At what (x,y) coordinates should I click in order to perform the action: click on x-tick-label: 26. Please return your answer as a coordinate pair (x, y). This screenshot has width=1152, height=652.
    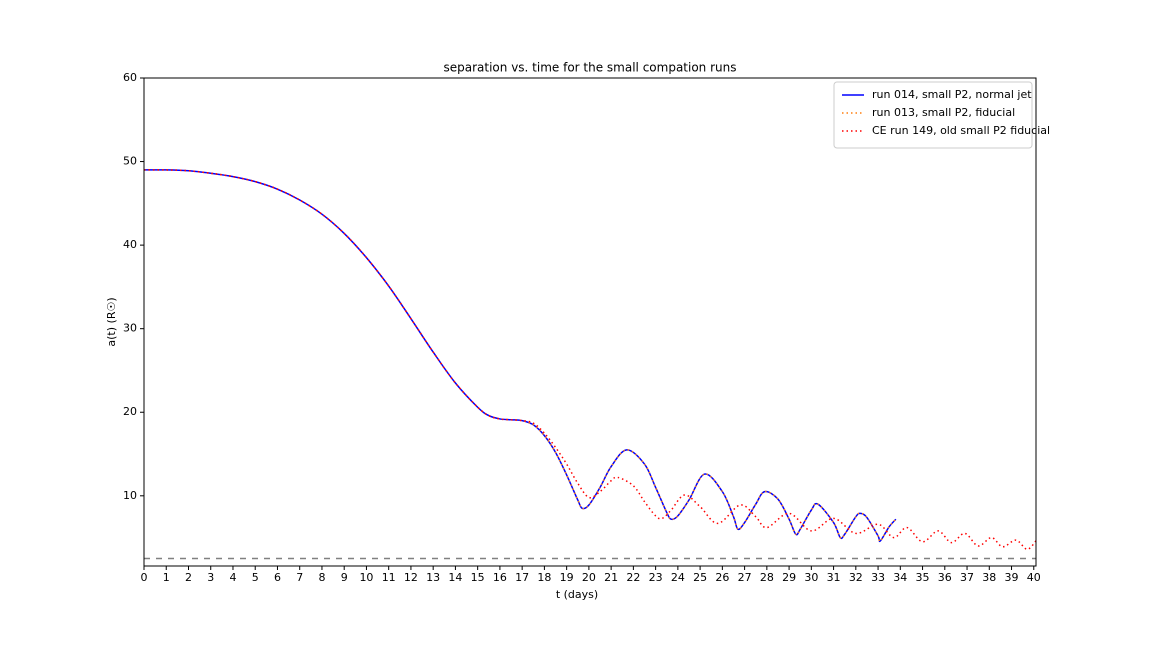
    Looking at the image, I should click on (722, 577).